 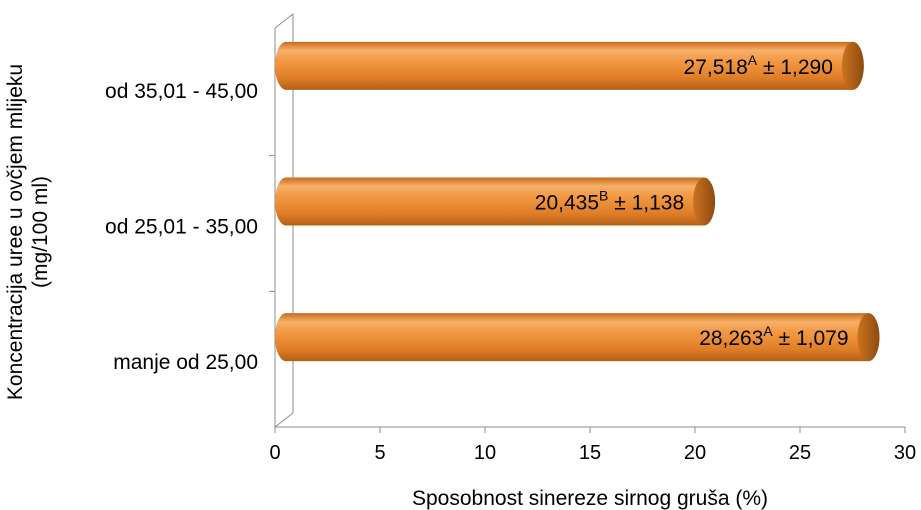 I want to click on x-tick-label: 5, so click(x=379, y=453).